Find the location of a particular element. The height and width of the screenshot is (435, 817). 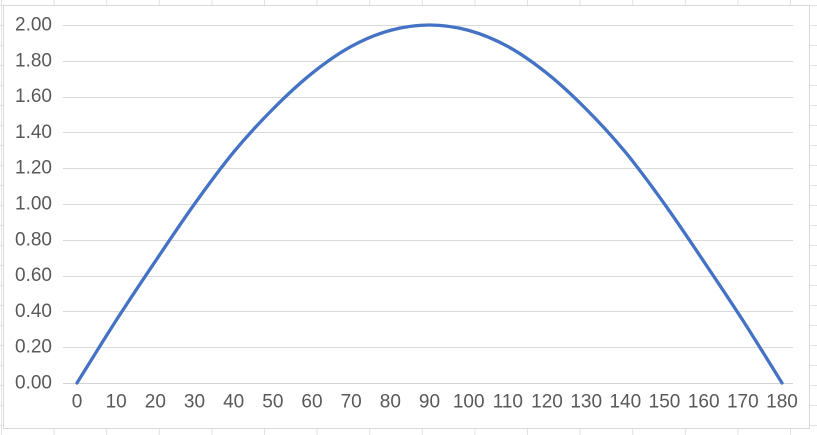

y-tick-label: 1.00 is located at coordinates (33, 204).